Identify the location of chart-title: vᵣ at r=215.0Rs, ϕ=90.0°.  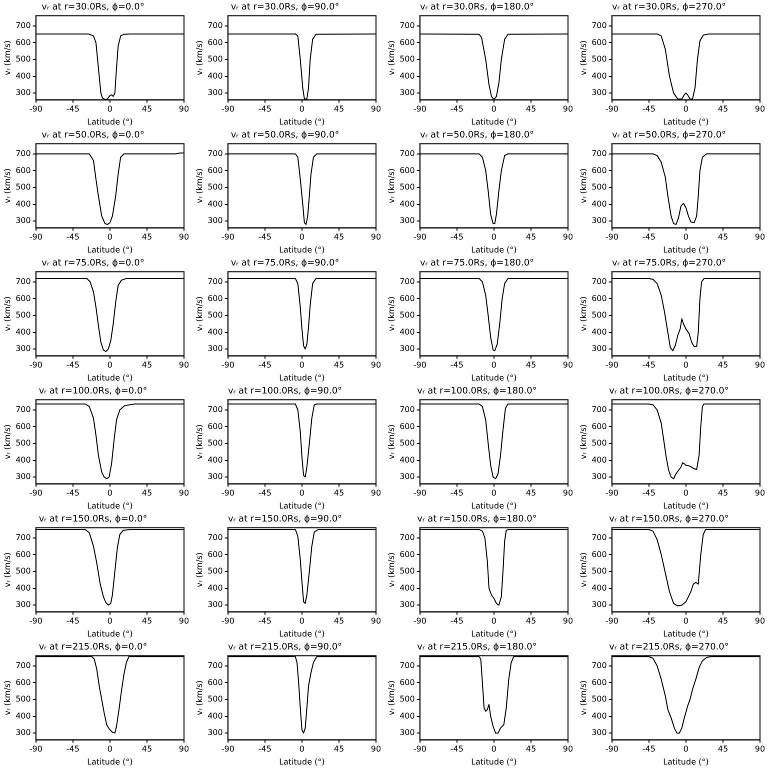
(285, 647).